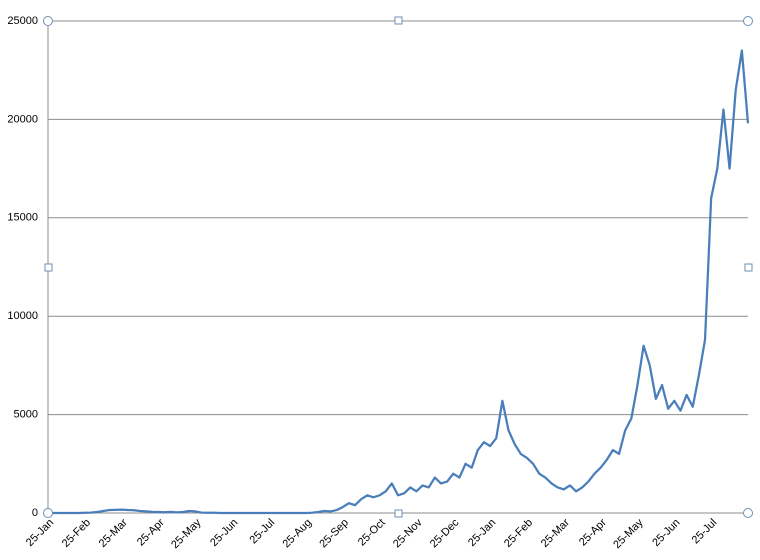  Describe the element at coordinates (22, 119) in the screenshot. I see `y-tick-label: 20000` at that location.